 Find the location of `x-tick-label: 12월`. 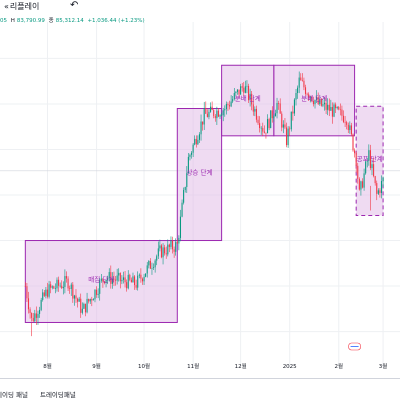

x-tick-label: 12월 is located at coordinates (241, 366).